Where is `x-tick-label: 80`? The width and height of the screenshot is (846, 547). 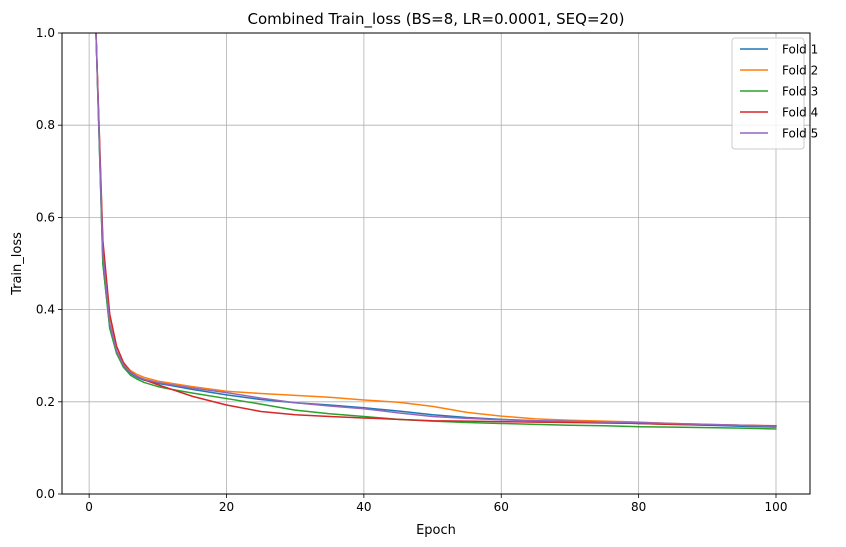 x-tick-label: 80 is located at coordinates (638, 507).